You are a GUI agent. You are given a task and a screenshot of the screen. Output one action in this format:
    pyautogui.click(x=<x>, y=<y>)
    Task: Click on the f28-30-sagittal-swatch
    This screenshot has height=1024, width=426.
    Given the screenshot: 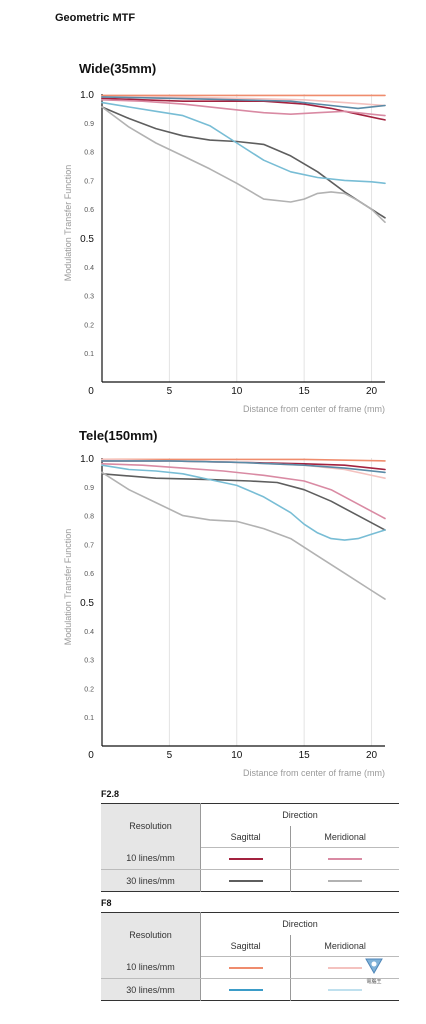 What is the action you would take?
    pyautogui.click(x=245, y=881)
    